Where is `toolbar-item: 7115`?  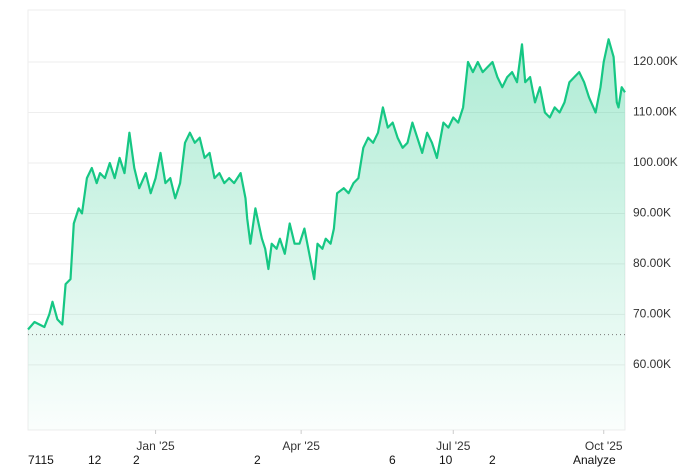
toolbar-item: 7115 is located at coordinates (41, 460).